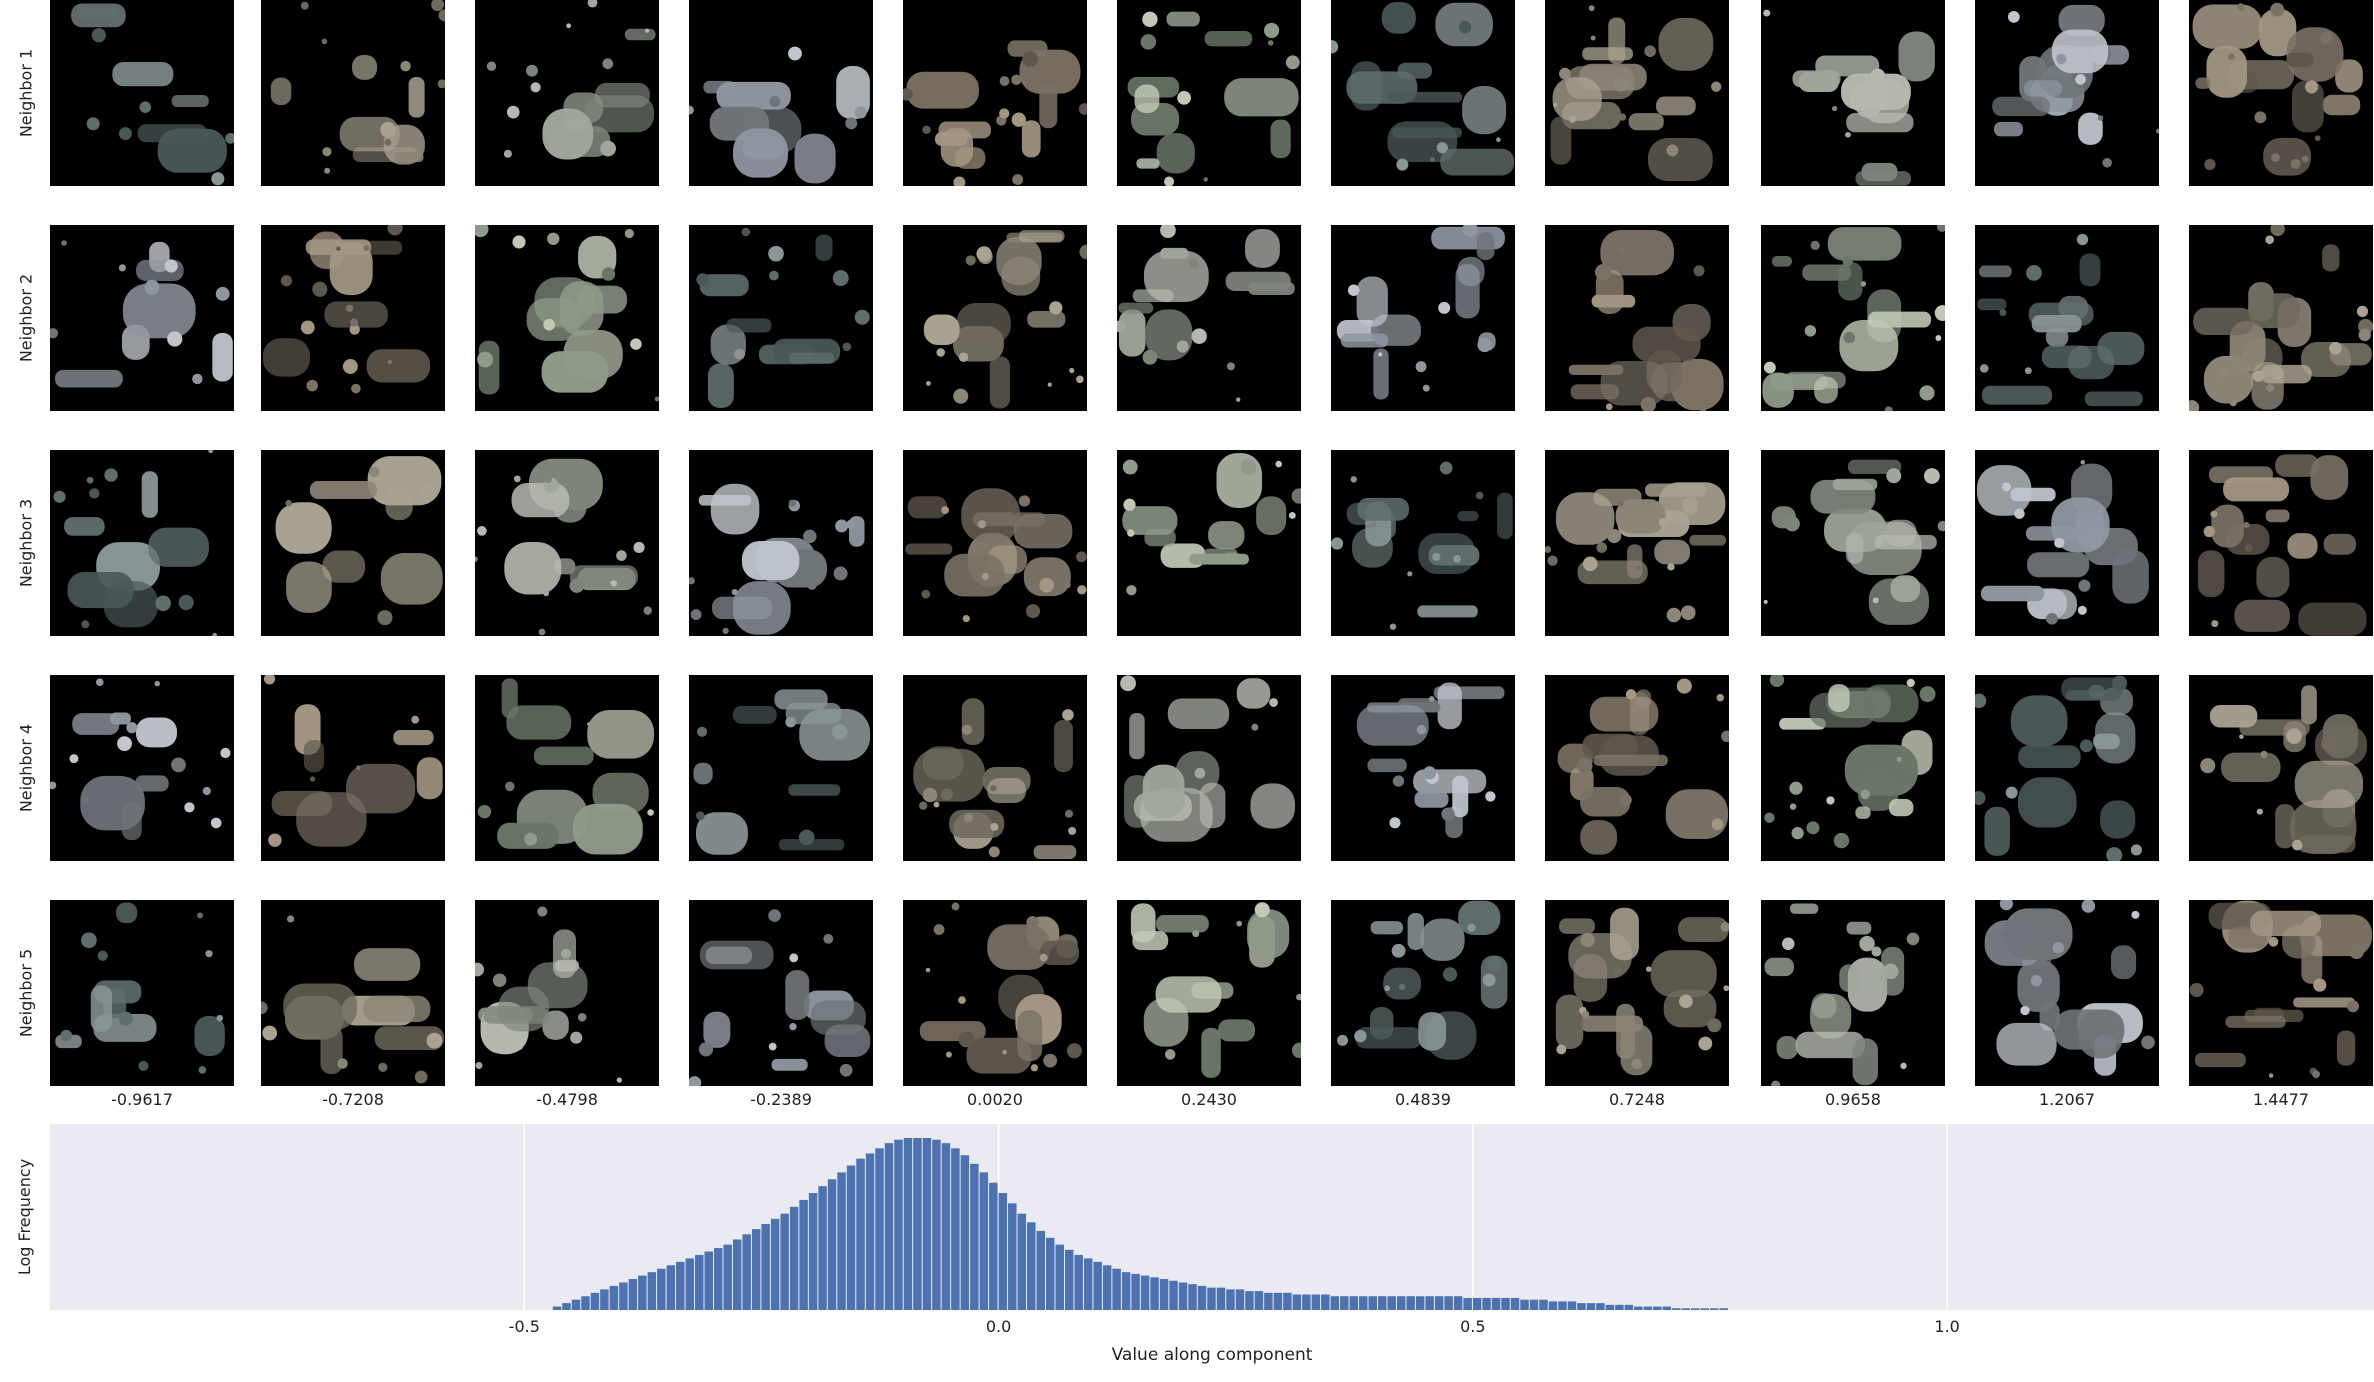  What do you see at coordinates (26, 768) in the screenshot?
I see `row-label-text: Neighbor 4` at bounding box center [26, 768].